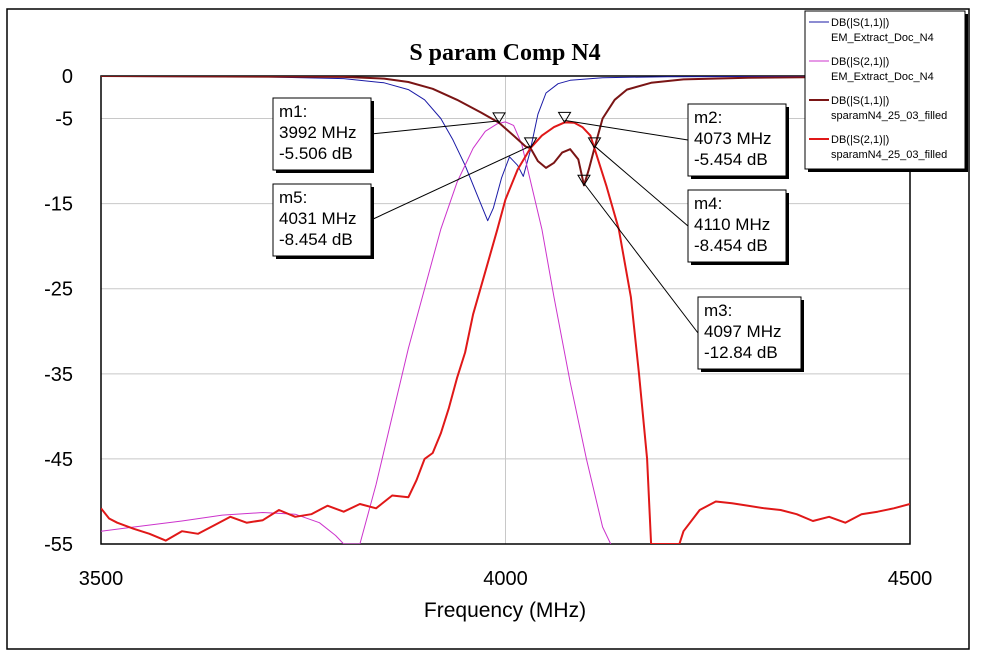  Describe the element at coordinates (741, 352) in the screenshot. I see `marker-val: -12.84 dB` at that location.